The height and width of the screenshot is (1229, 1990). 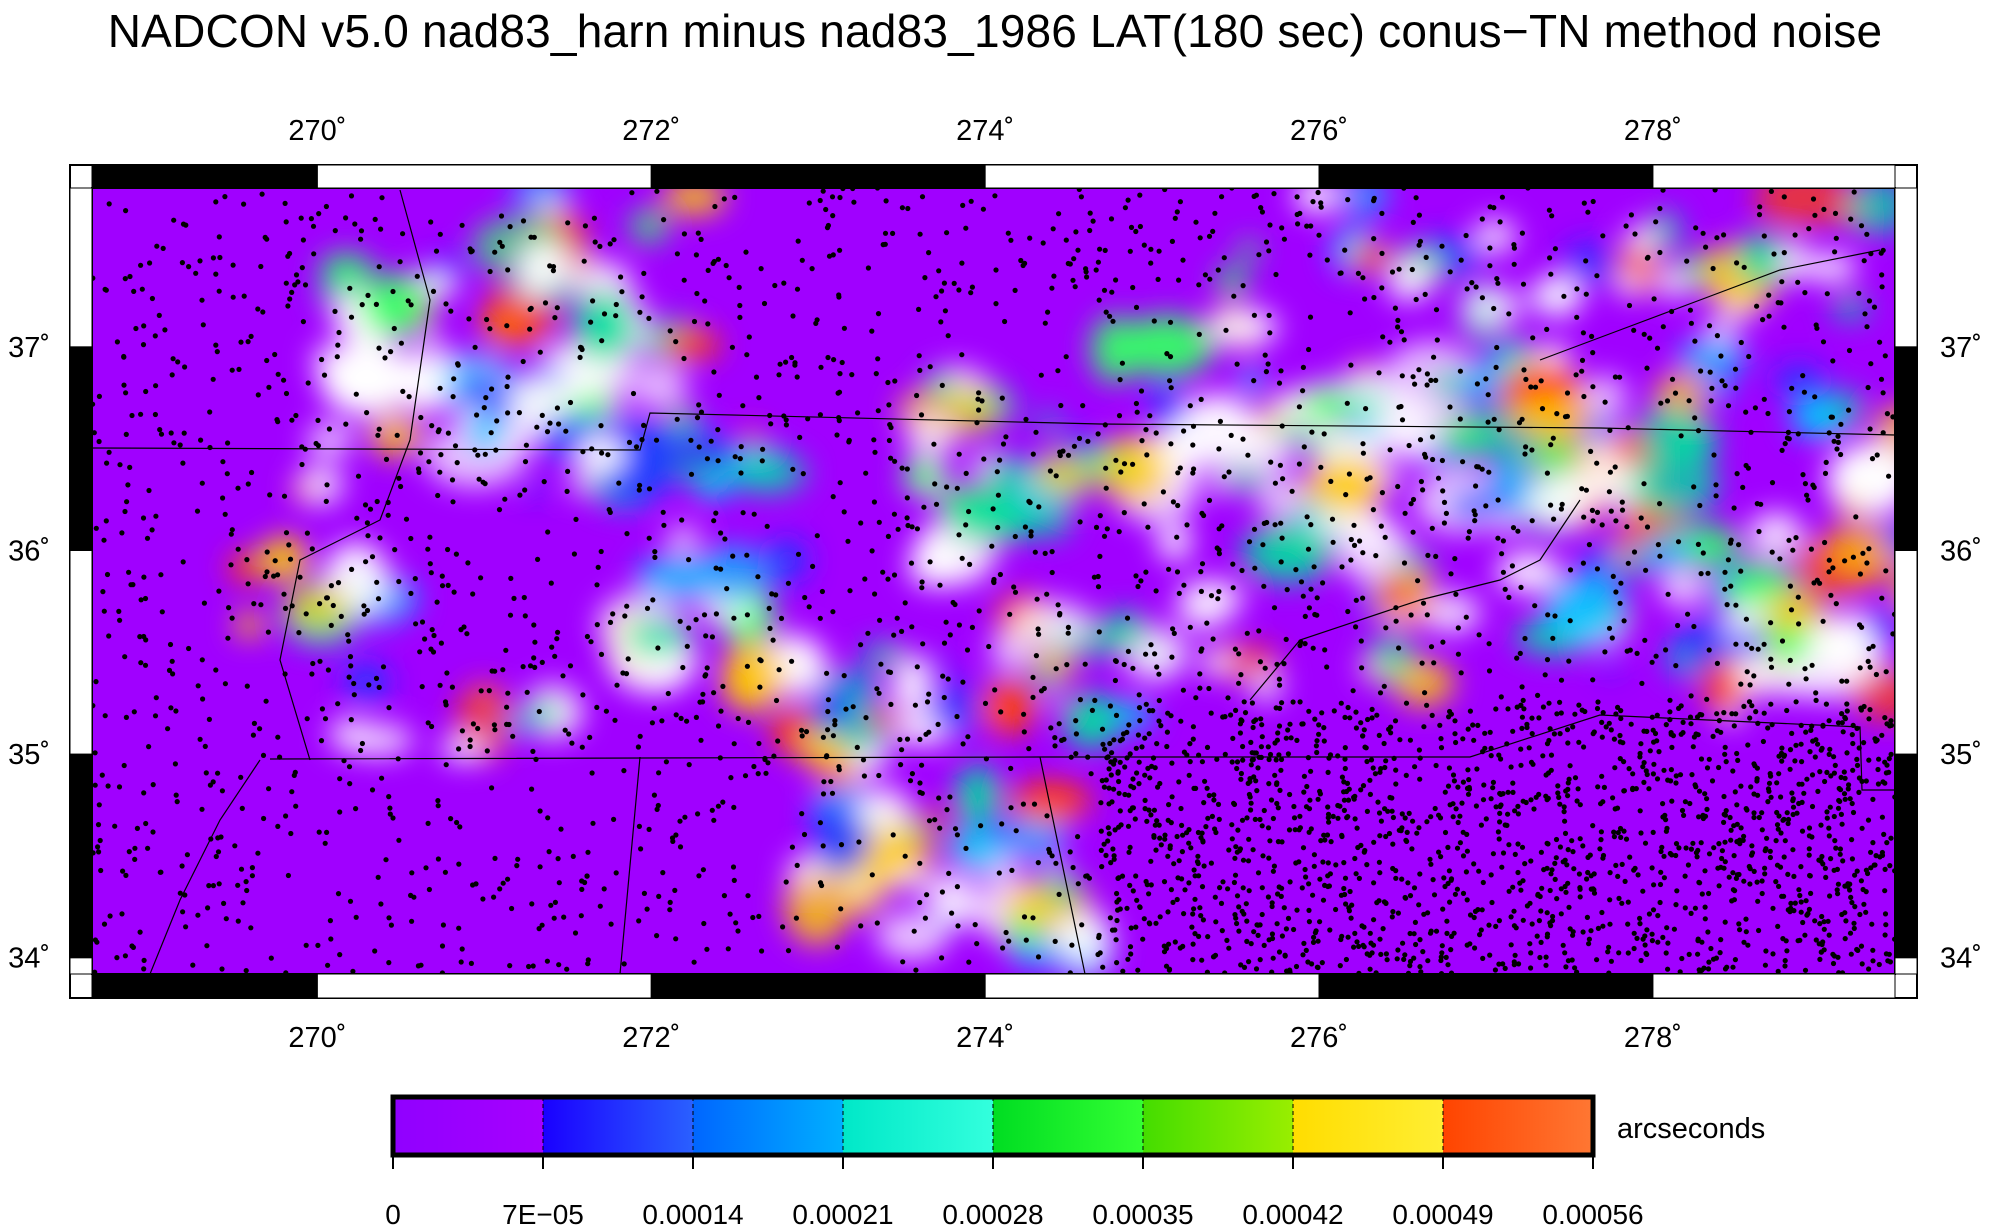 What do you see at coordinates (1292, 1214) in the screenshot?
I see `colorbar-tick-label: 0.00042` at bounding box center [1292, 1214].